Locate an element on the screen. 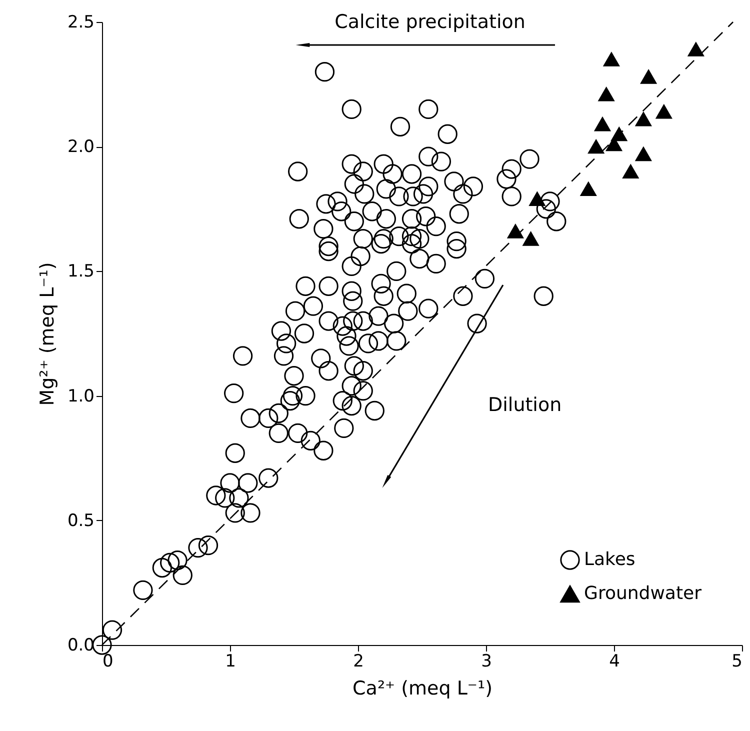 The image size is (750, 731). annotation: Dilution is located at coordinates (525, 405).